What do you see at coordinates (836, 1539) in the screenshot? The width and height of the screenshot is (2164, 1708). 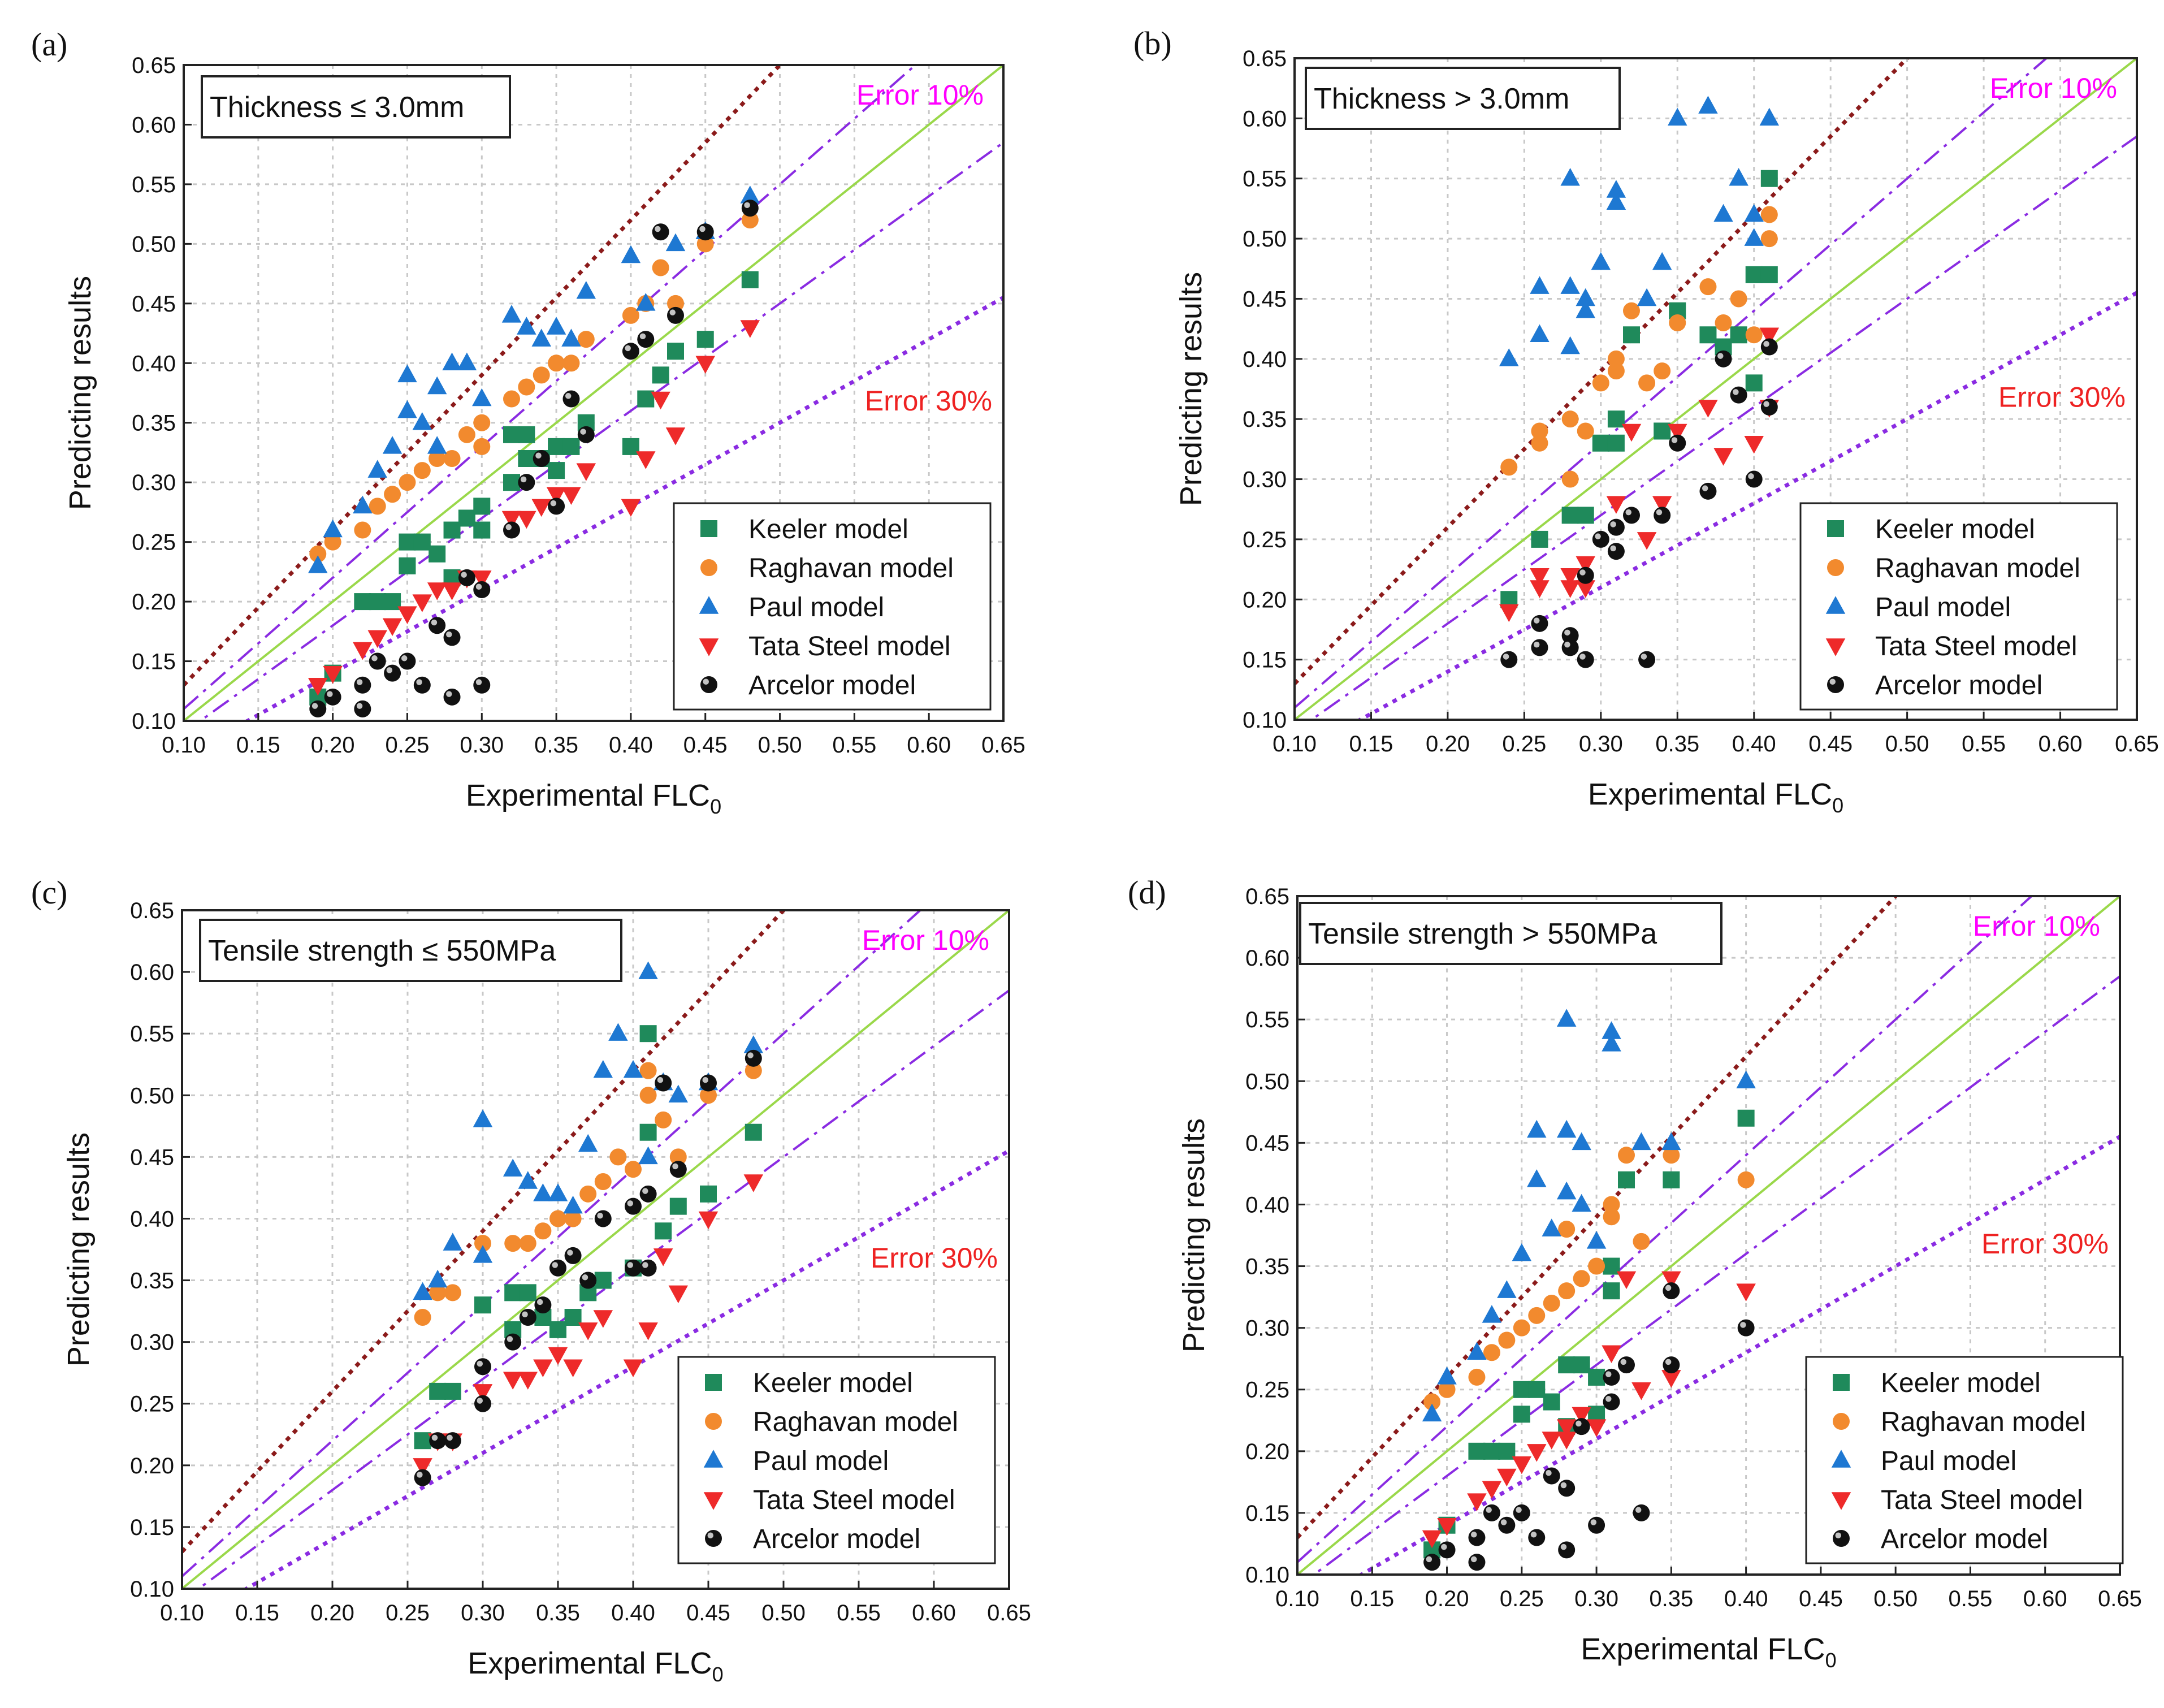 I see `legend-label-arcelor: Arcelor model` at bounding box center [836, 1539].